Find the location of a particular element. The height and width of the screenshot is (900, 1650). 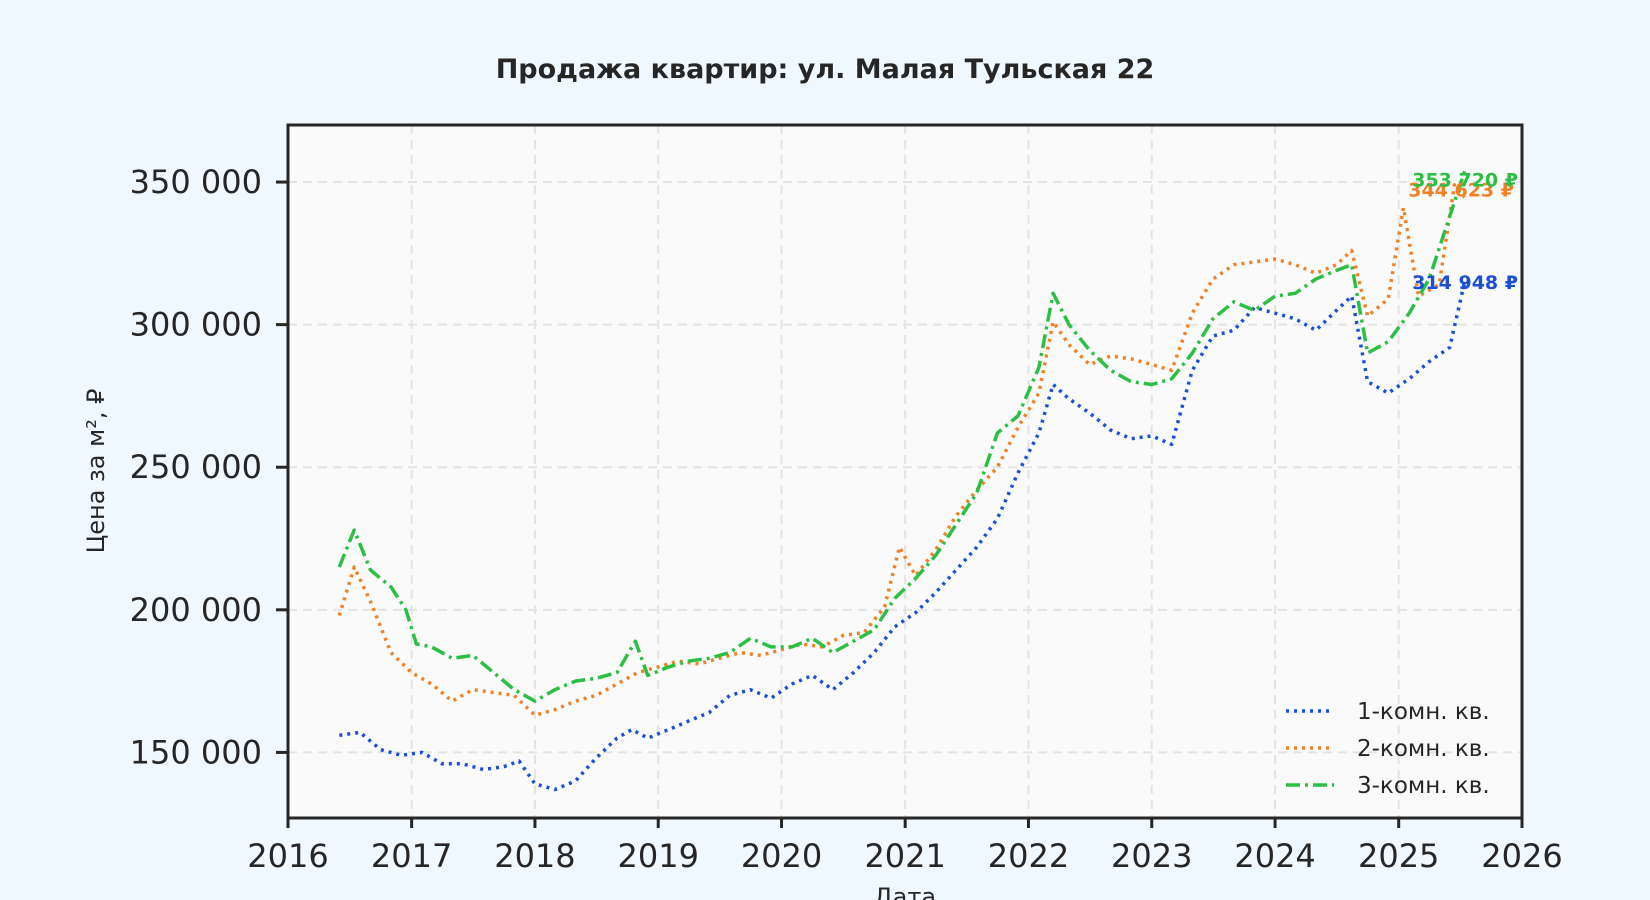

end-labels: 314 948 ₽ 344 623 ₽353 720 ₽ is located at coordinates (1463, 231).